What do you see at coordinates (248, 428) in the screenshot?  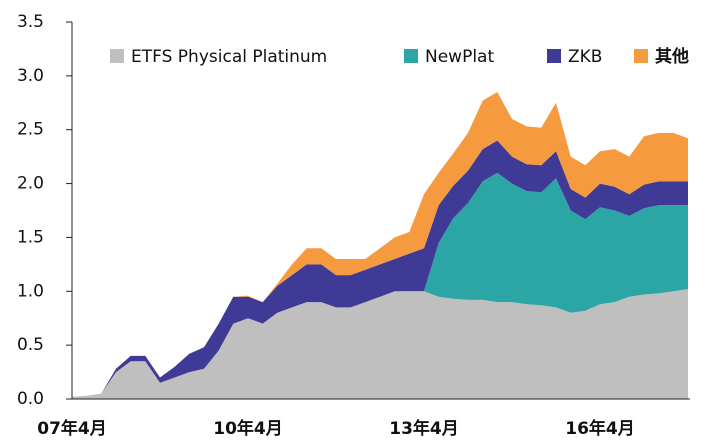 I see `x-tick-label: 10年4月` at bounding box center [248, 428].